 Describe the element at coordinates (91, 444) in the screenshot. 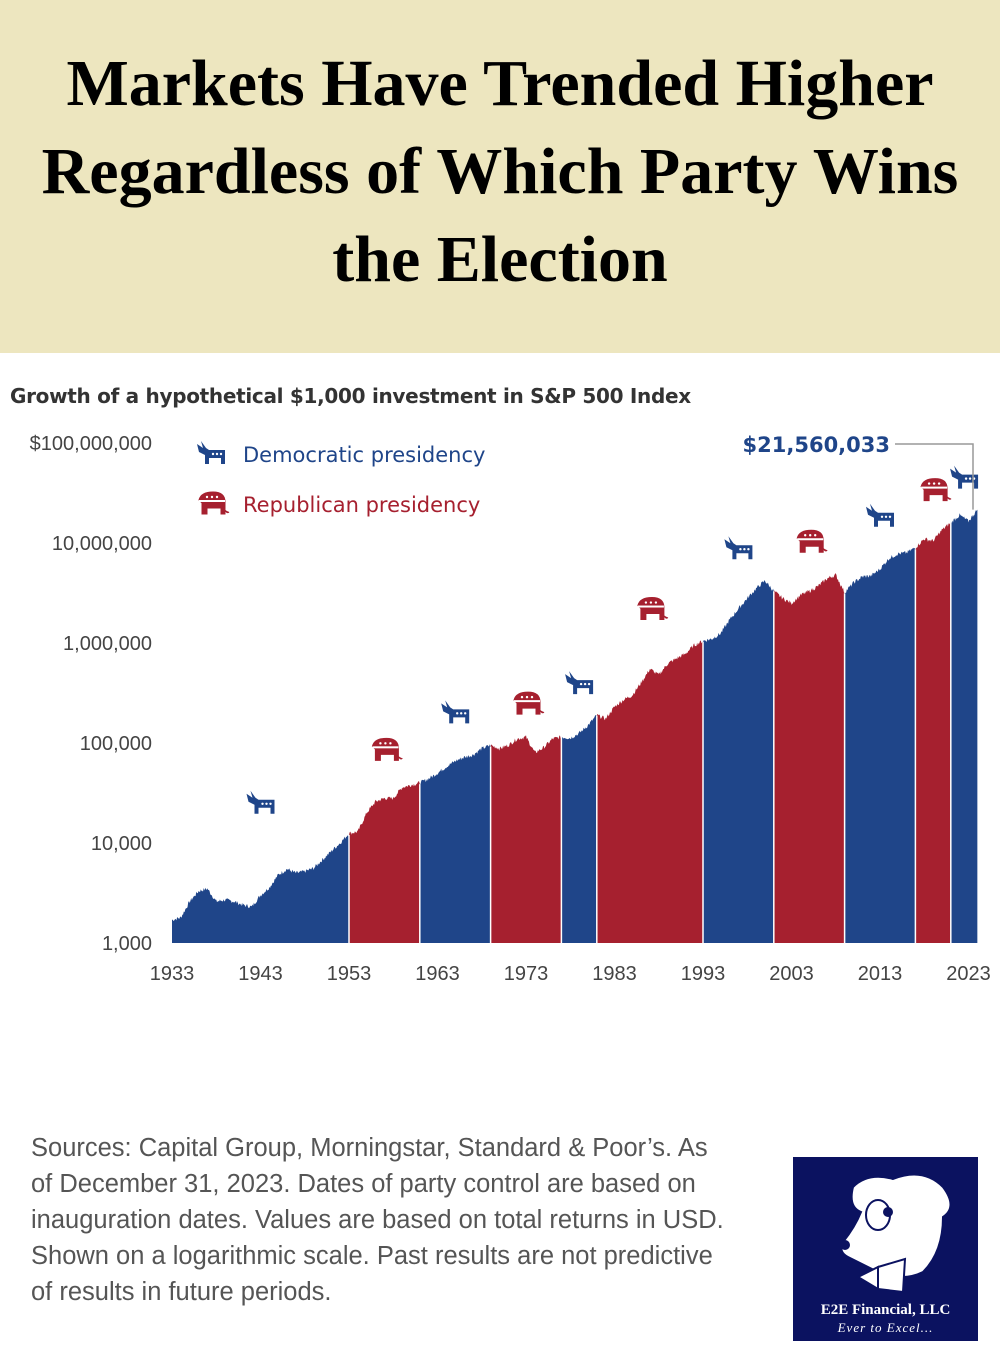

I see `y-tick-label: $100,000,000` at that location.